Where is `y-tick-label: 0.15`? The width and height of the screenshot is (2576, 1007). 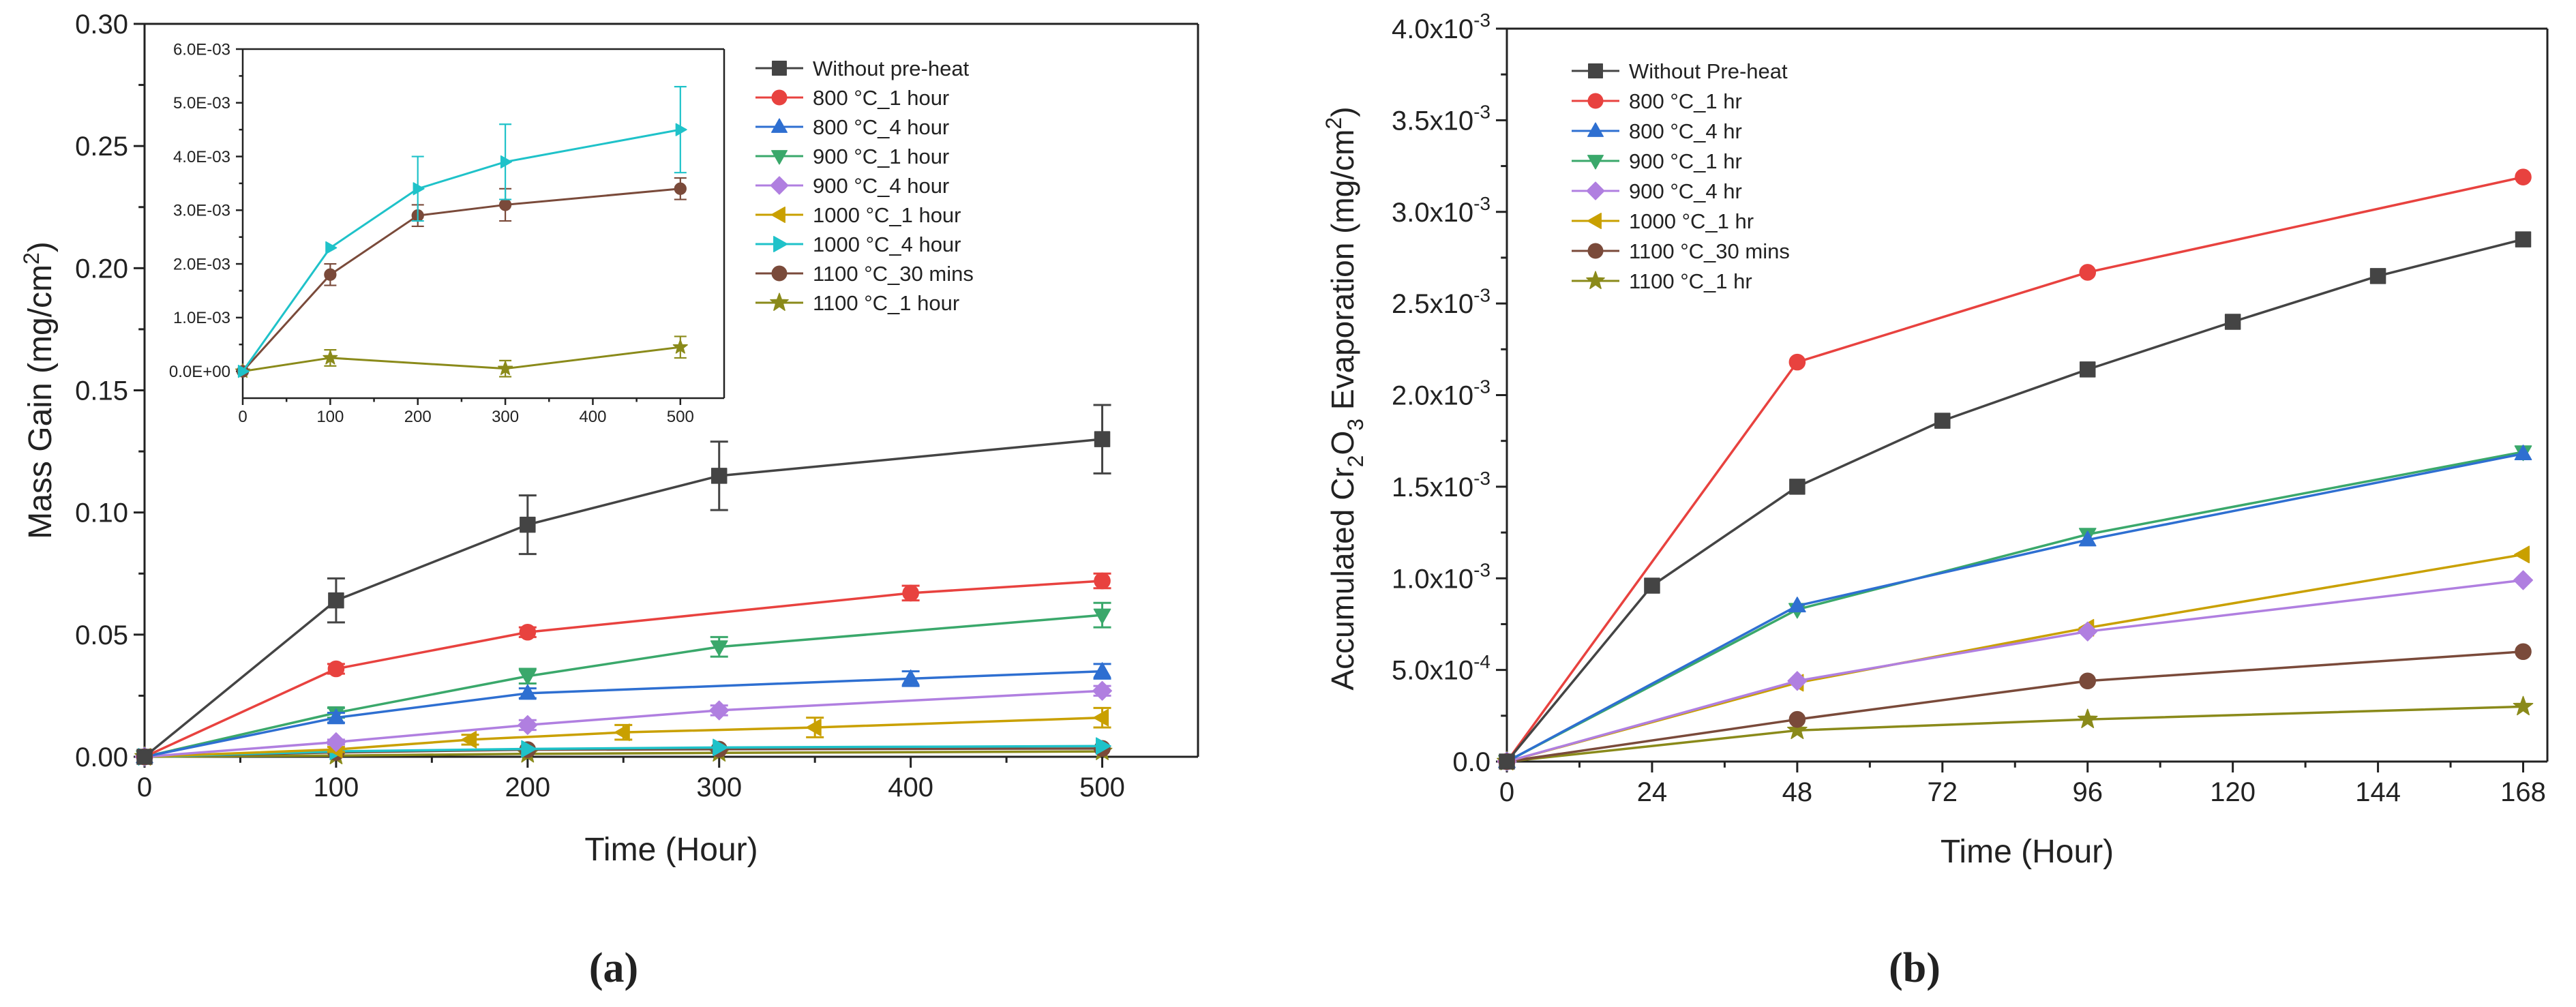
y-tick-label: 0.15 is located at coordinates (102, 391).